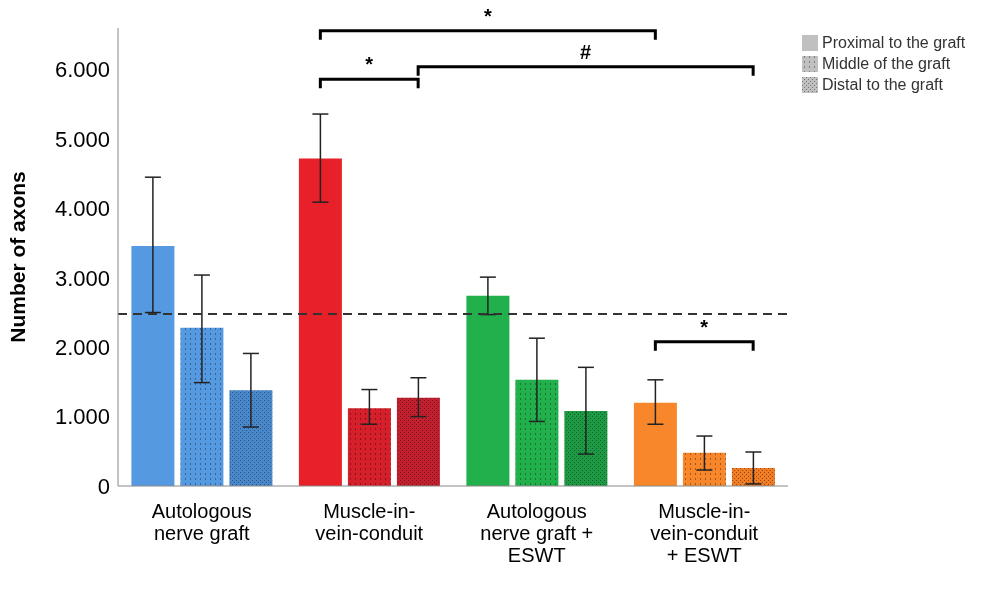 This screenshot has width=1006, height=592. What do you see at coordinates (103, 486) in the screenshot?
I see `y-tick-label: 0` at bounding box center [103, 486].